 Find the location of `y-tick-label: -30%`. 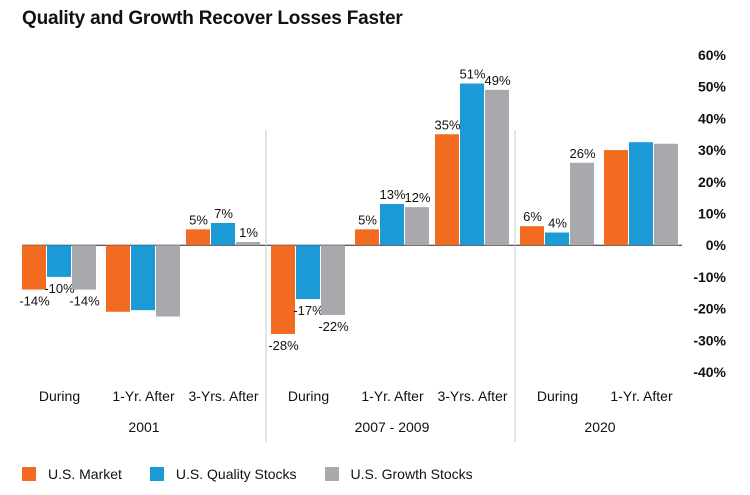

y-tick-label: -30% is located at coordinates (709, 340).